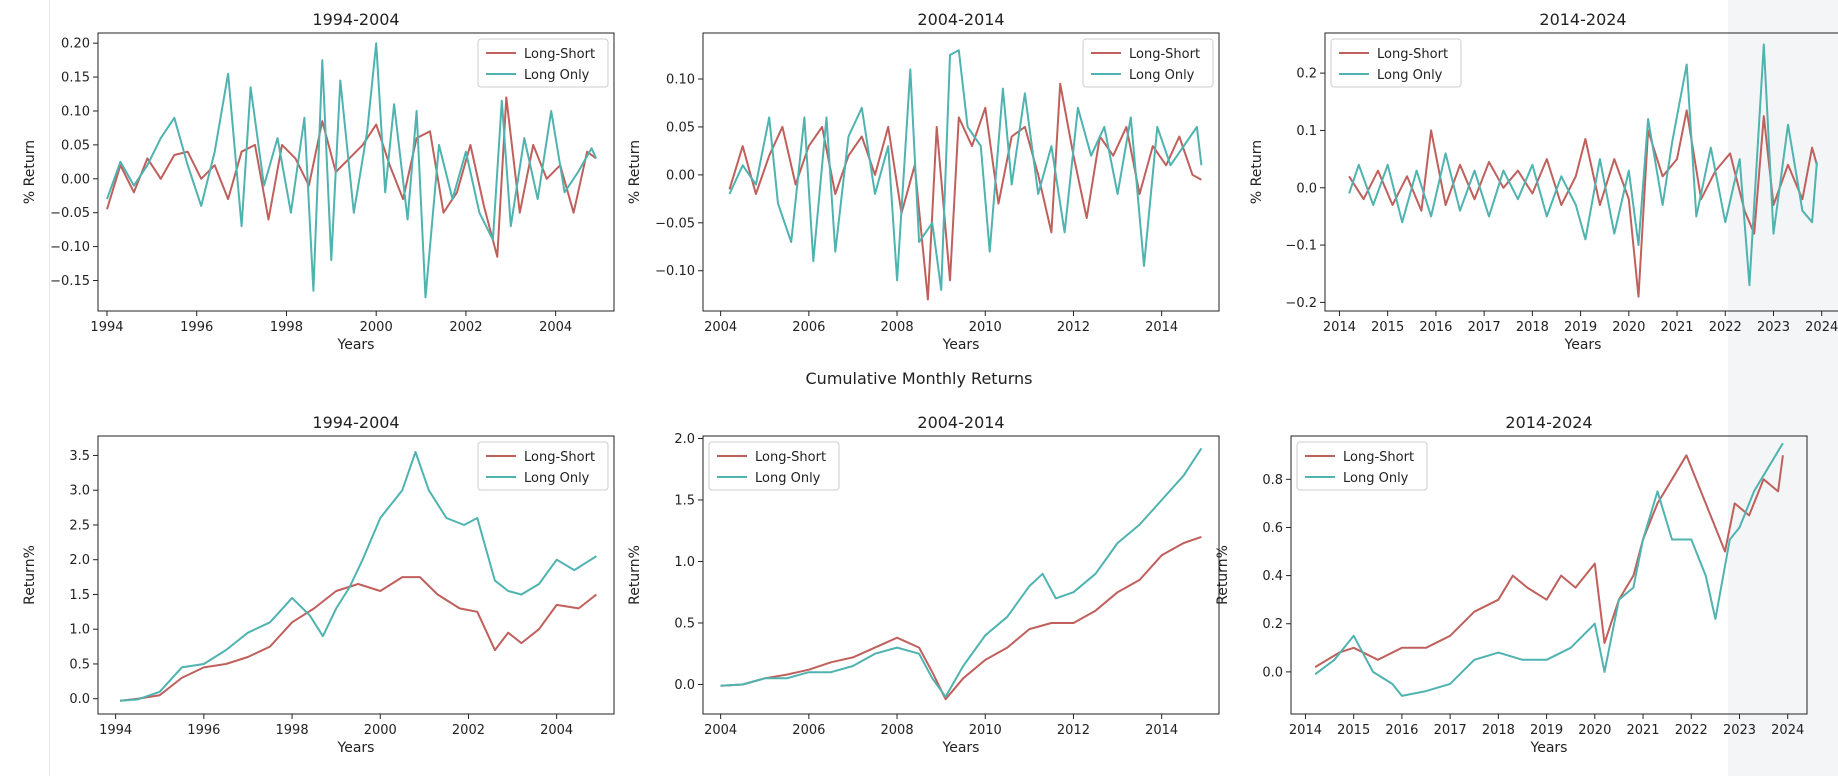 The image size is (1838, 776). I want to click on y-tick-label: 0.8, so click(1272, 480).